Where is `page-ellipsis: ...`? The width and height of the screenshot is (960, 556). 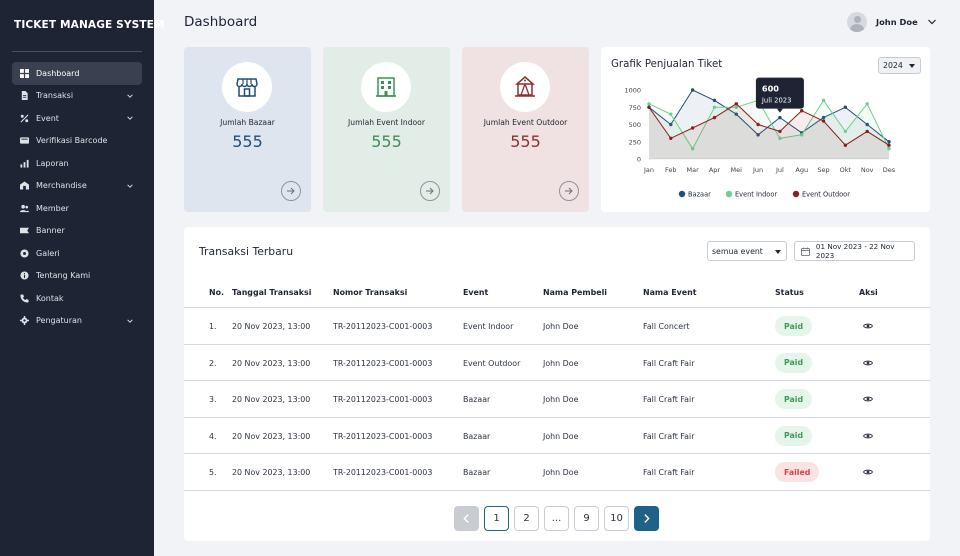
page-ellipsis: ... is located at coordinates (556, 518).